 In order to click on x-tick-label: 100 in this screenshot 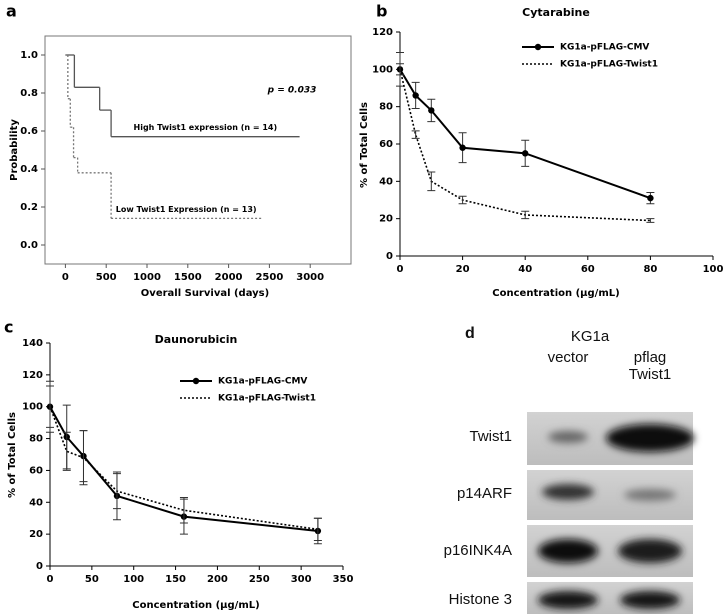, I will do `click(713, 269)`.